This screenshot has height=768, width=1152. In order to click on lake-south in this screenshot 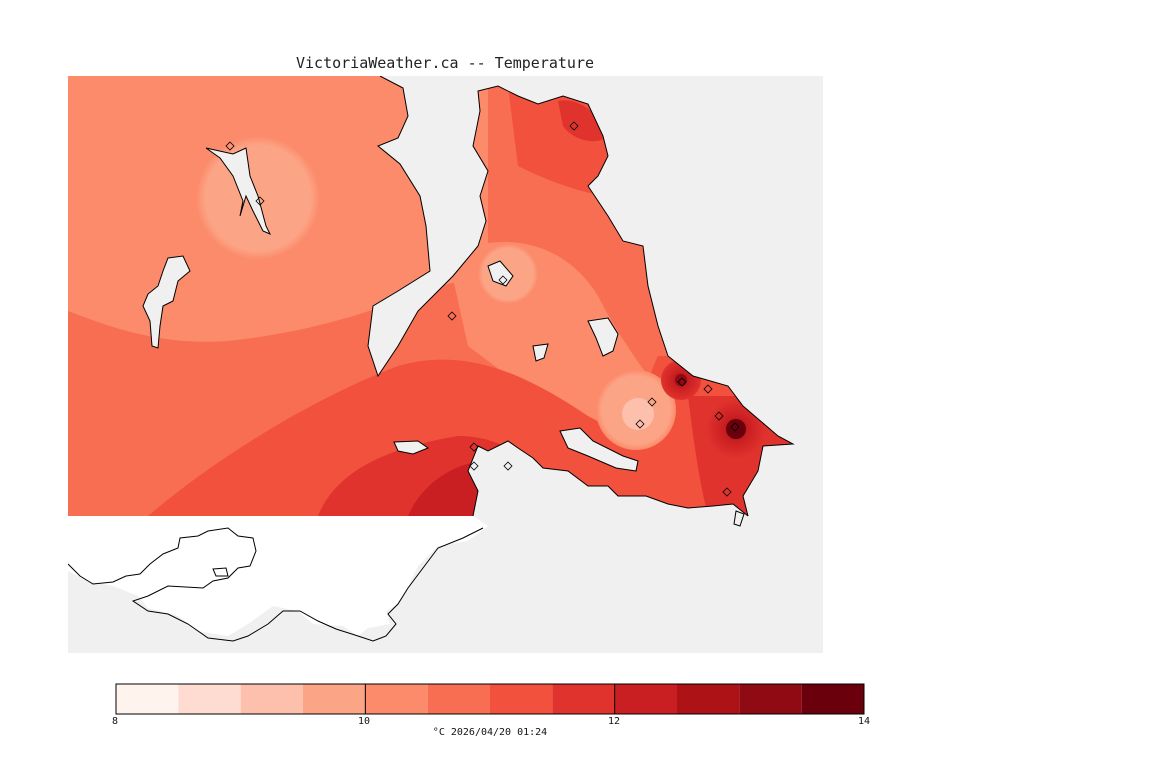, I will do `click(411, 447)`.